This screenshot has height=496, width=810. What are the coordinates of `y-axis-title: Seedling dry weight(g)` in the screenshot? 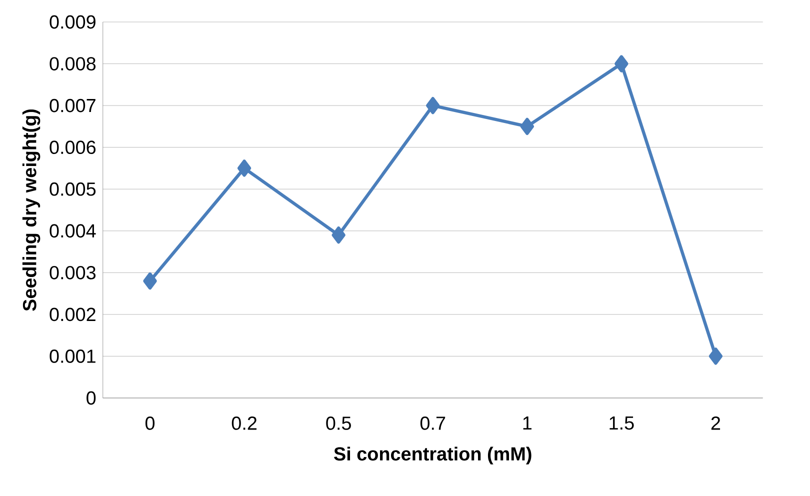 It's located at (31, 210).